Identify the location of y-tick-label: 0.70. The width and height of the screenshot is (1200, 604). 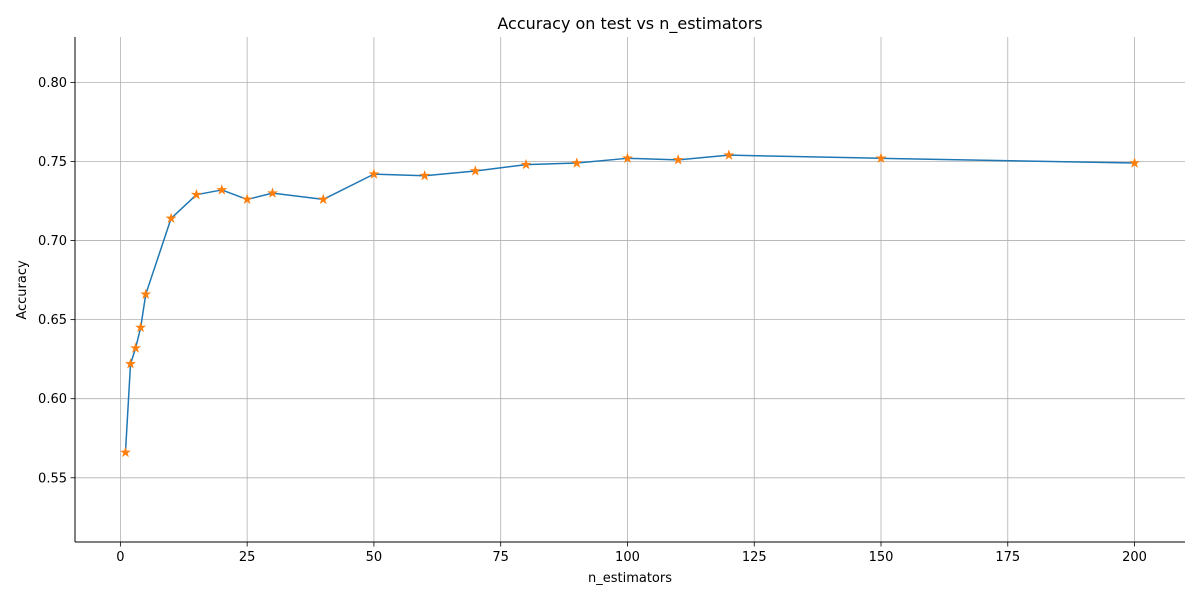
(52, 241).